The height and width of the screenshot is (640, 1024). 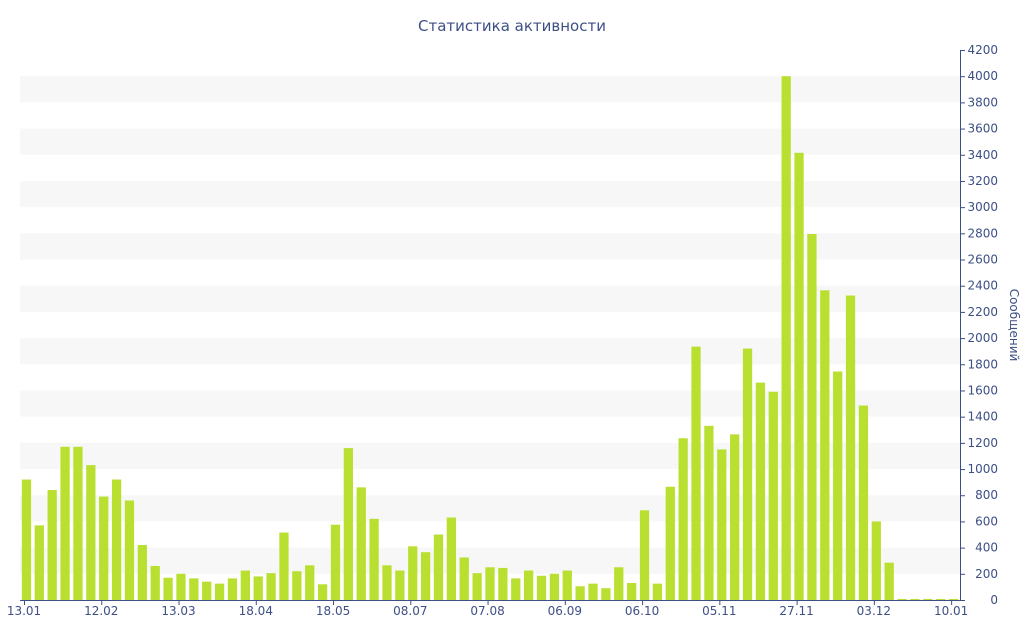 I want to click on y-tick-label: 3600, so click(x=982, y=129).